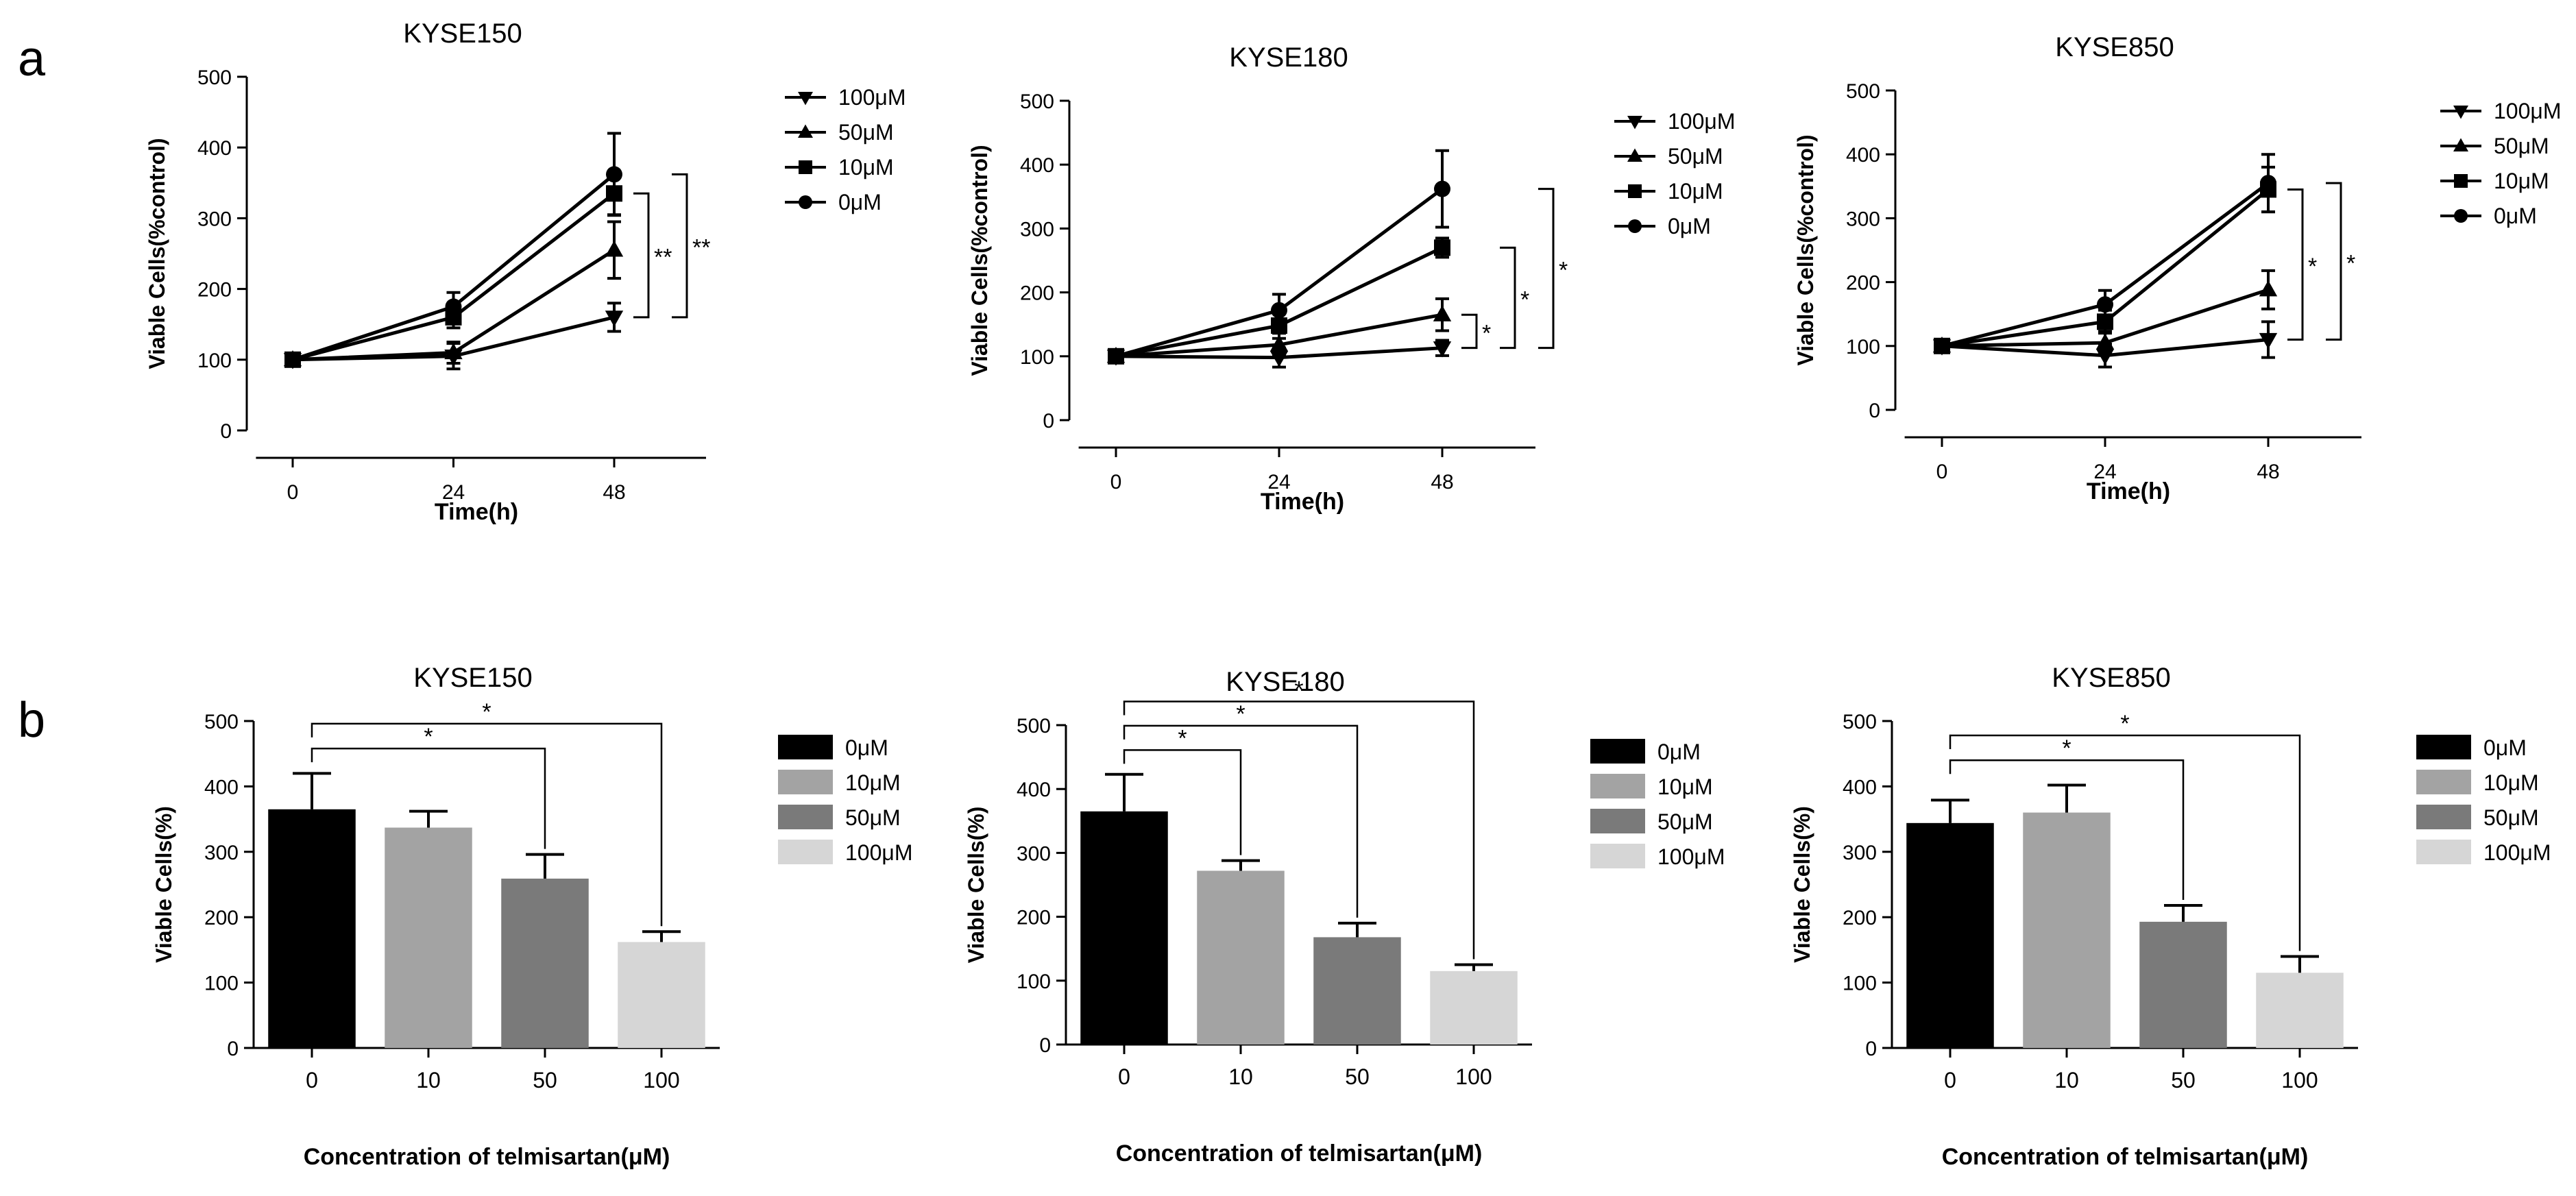  What do you see at coordinates (2066, 1081) in the screenshot?
I see `x-tick-label: 10` at bounding box center [2066, 1081].